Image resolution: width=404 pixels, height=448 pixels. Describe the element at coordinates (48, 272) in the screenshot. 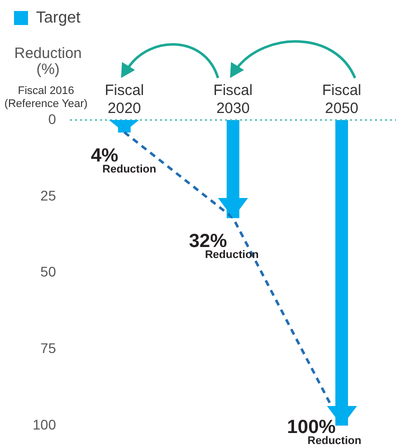

I see `y-tick-label: 50` at that location.